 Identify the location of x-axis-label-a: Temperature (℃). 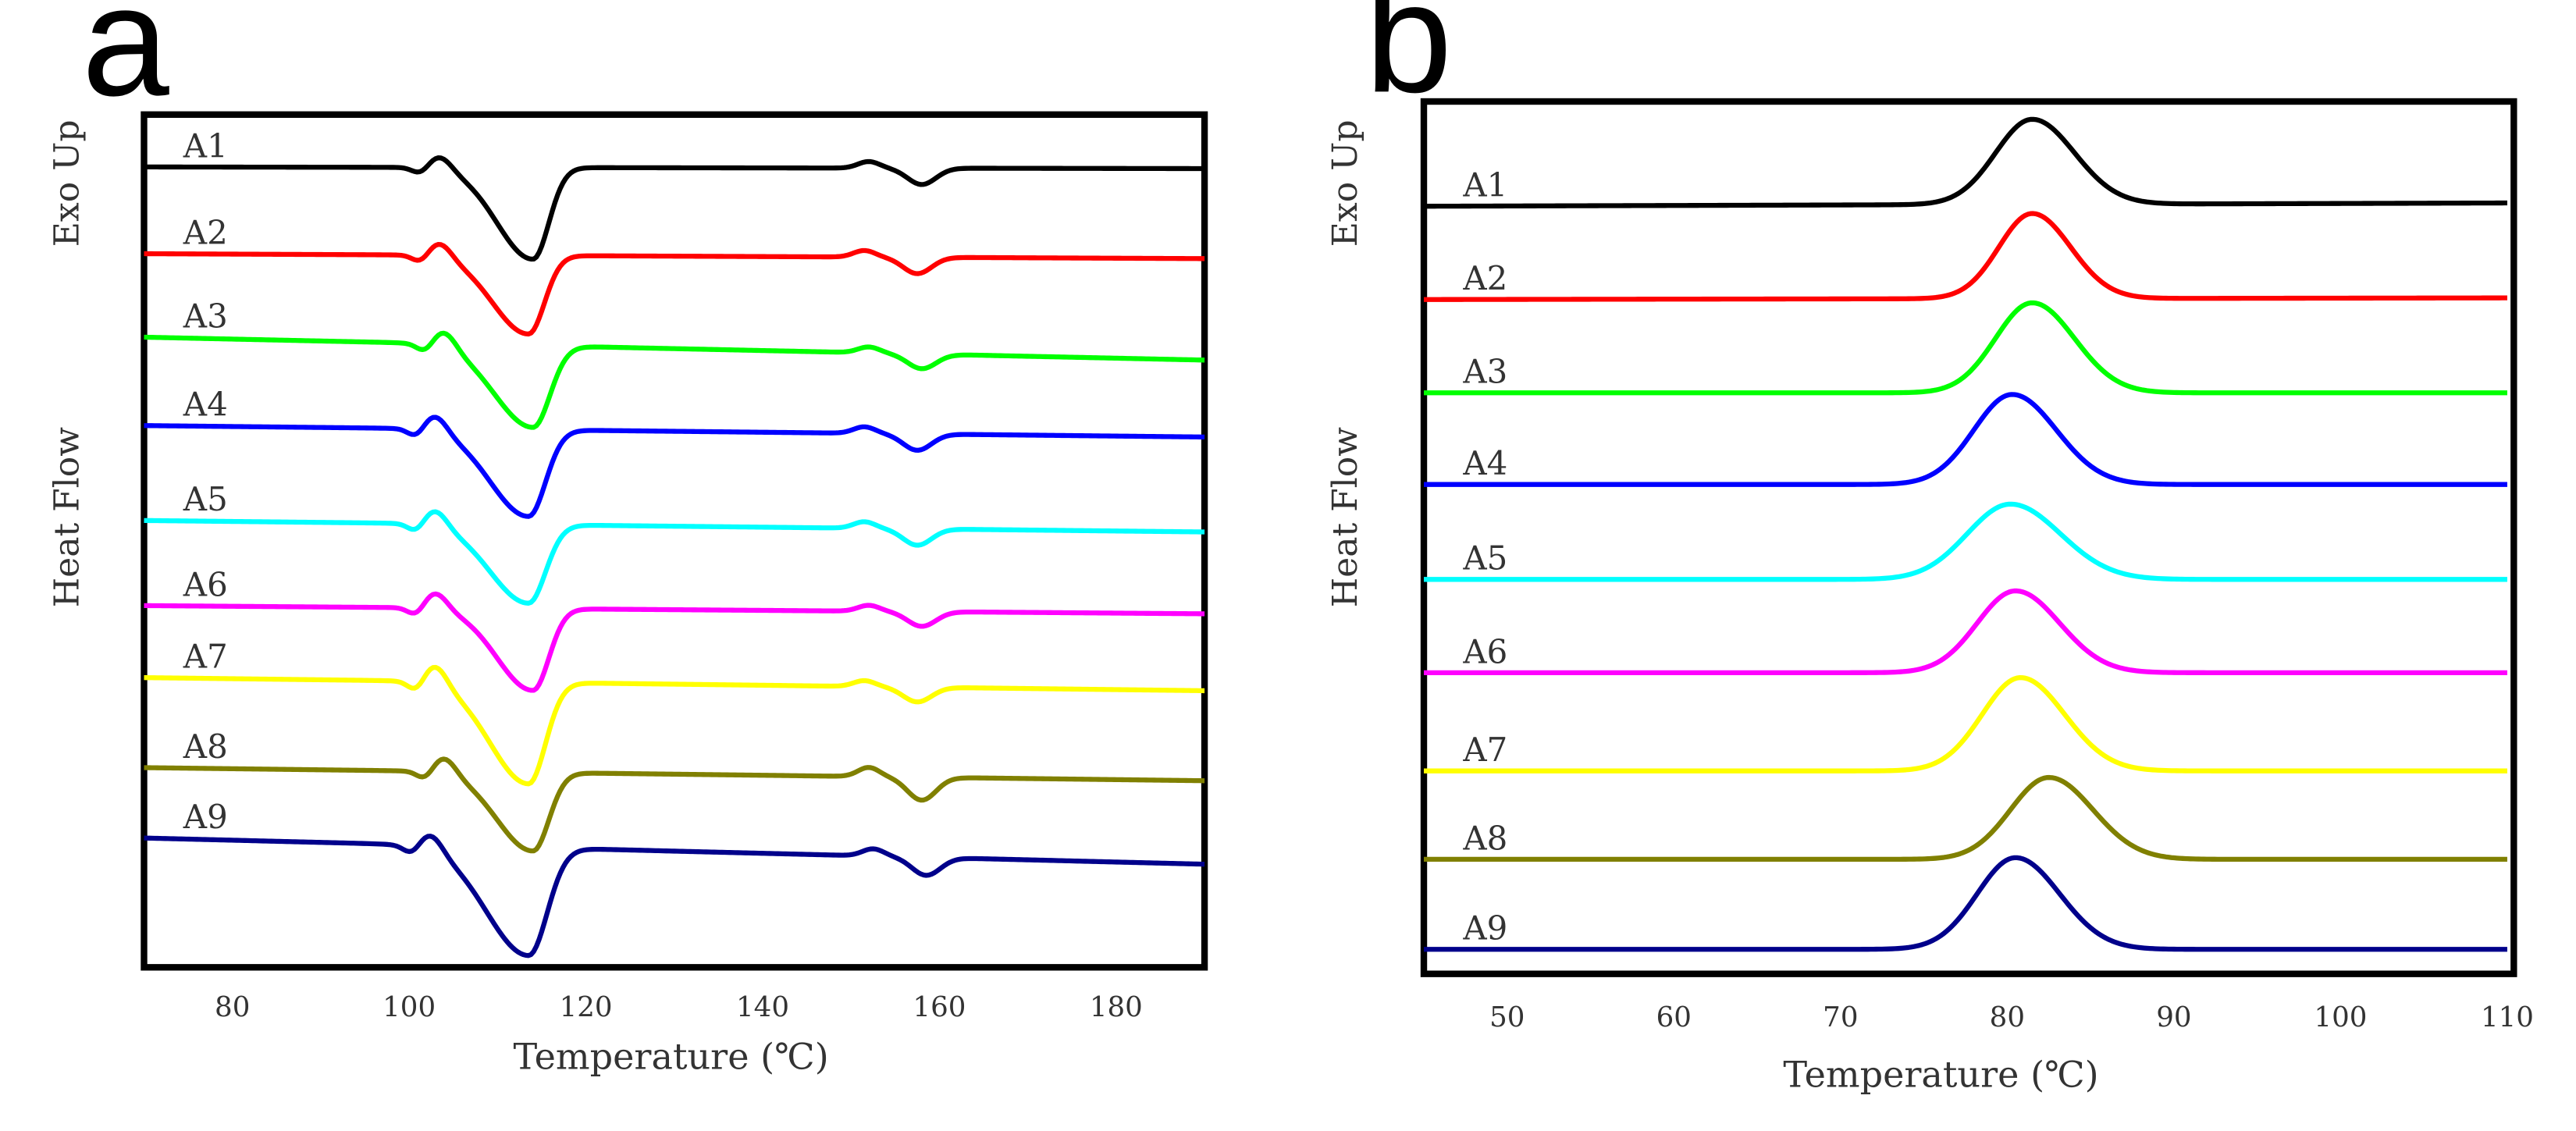
(670, 1056).